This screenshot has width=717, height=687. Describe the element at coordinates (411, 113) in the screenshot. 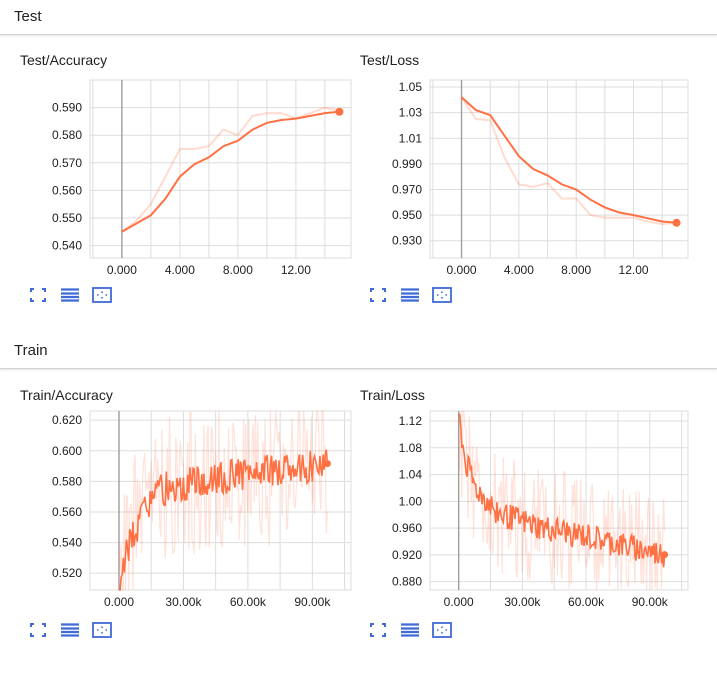

I see `y-tick-label: 1.03` at that location.